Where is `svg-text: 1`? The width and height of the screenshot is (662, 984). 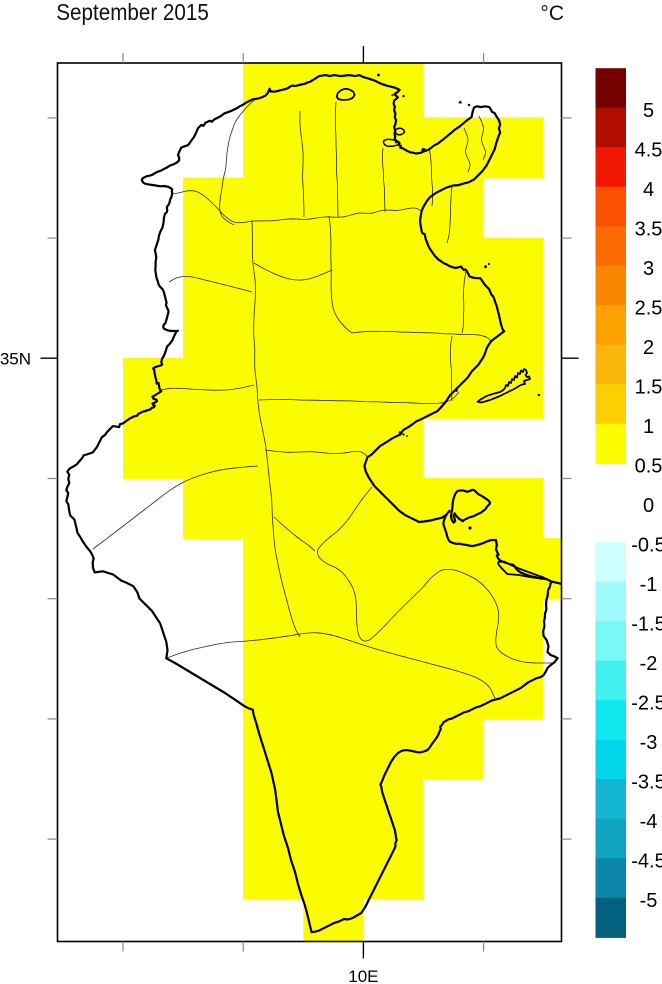 svg-text: 1 is located at coordinates (648, 427).